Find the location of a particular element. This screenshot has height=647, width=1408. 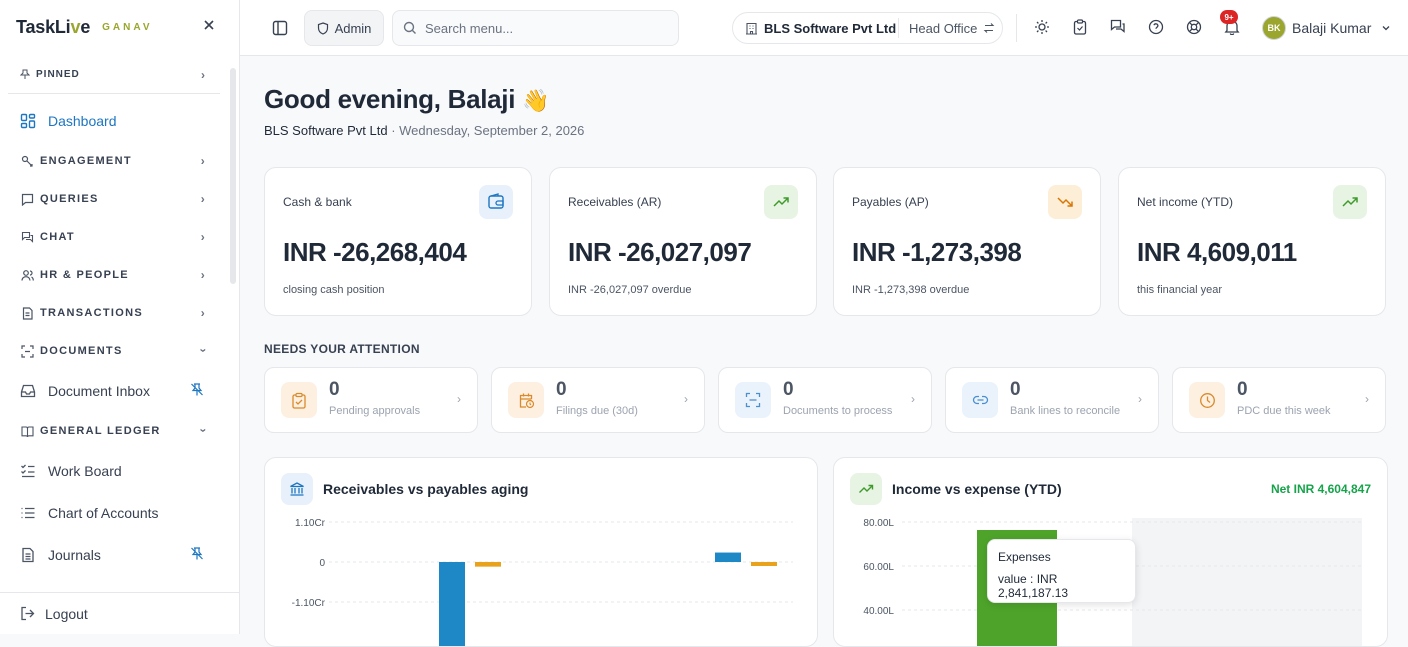

company-selector: BLS Software Pvt Ltd is located at coordinates (816, 28).